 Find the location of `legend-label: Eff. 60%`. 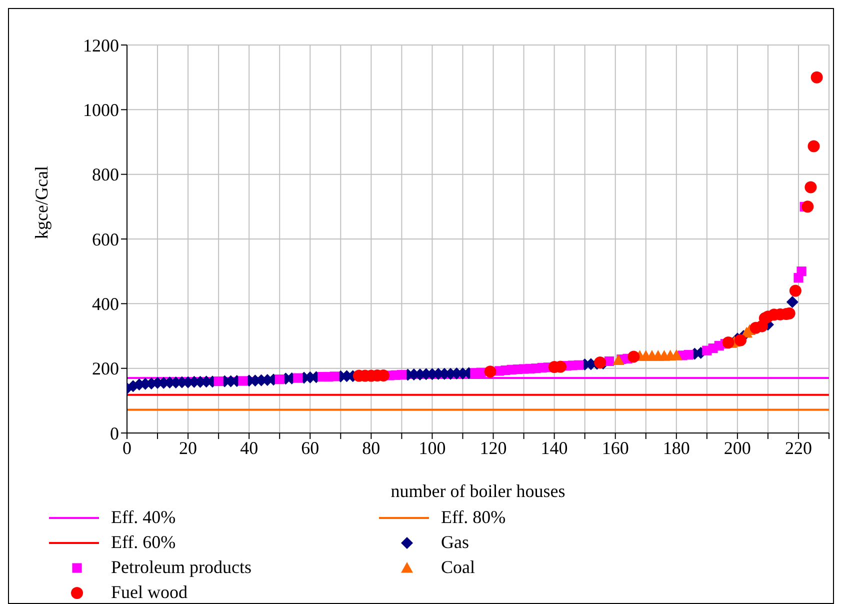

legend-label: Eff. 60% is located at coordinates (143, 542).